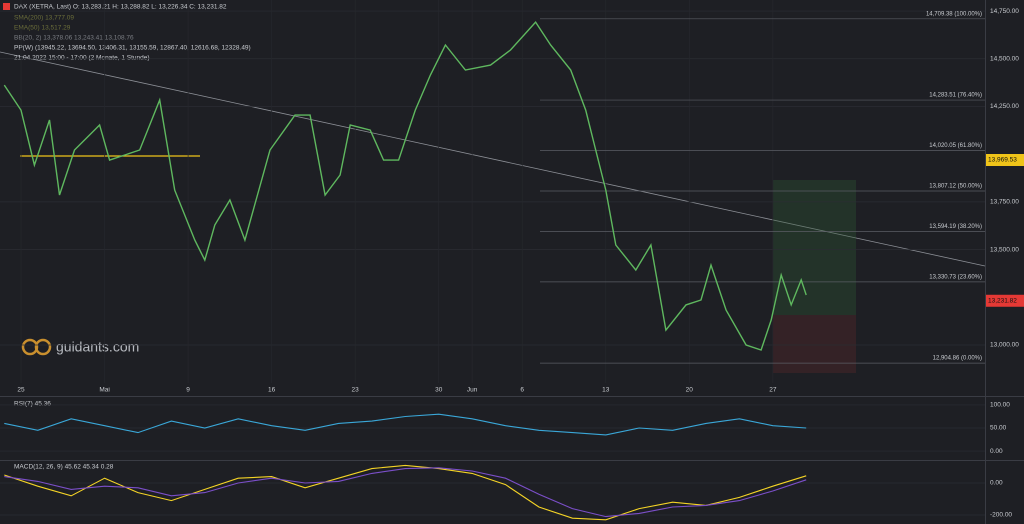 The height and width of the screenshot is (524, 1024). I want to click on logo: guidants.com, so click(80, 347).